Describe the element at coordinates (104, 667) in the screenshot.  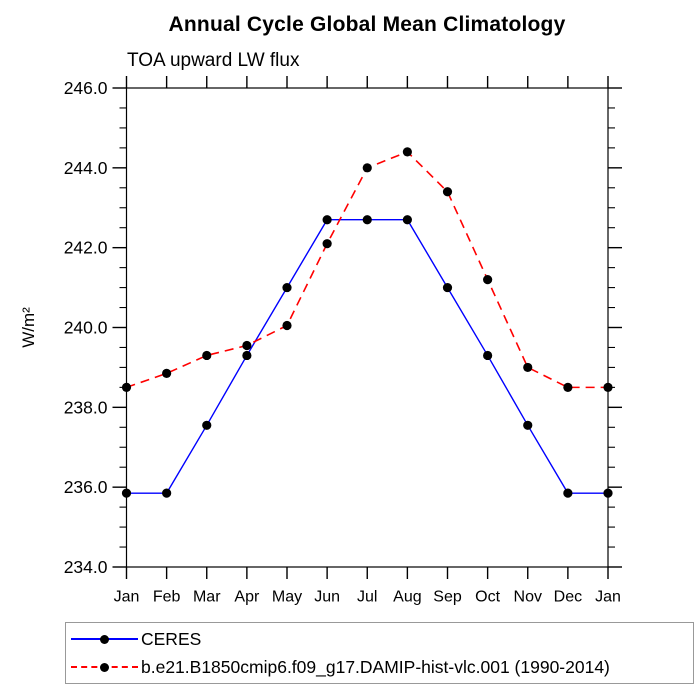
I see `model-marker-icon` at that location.